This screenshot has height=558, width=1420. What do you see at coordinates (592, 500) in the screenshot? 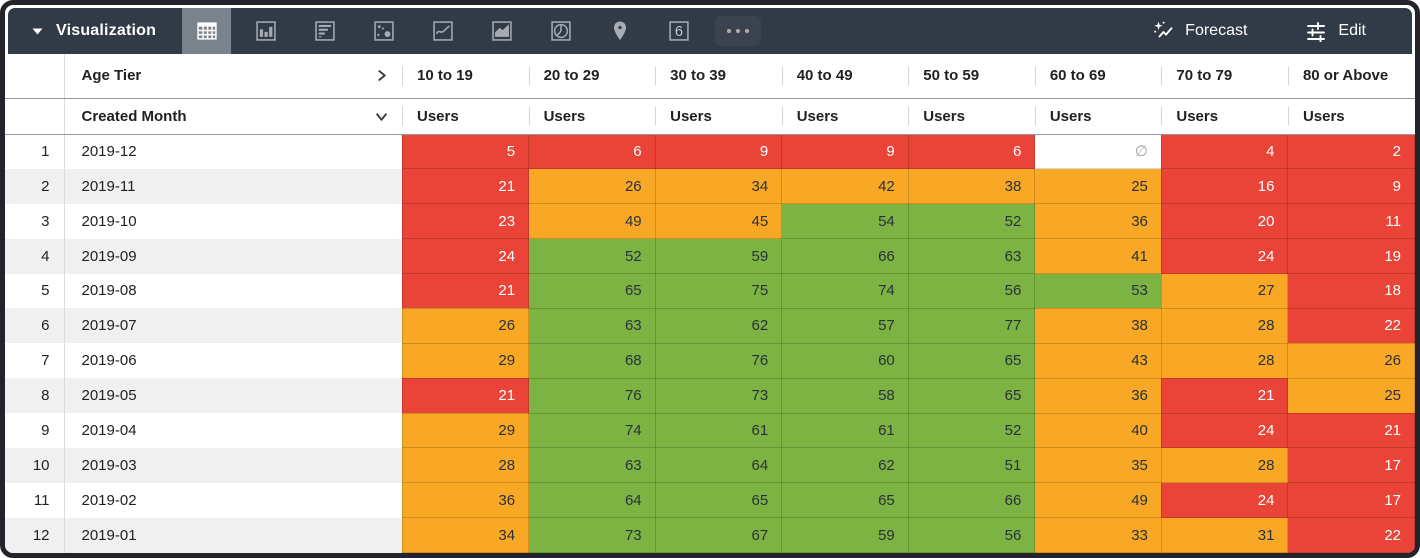
I see `value-cell: 64` at bounding box center [592, 500].